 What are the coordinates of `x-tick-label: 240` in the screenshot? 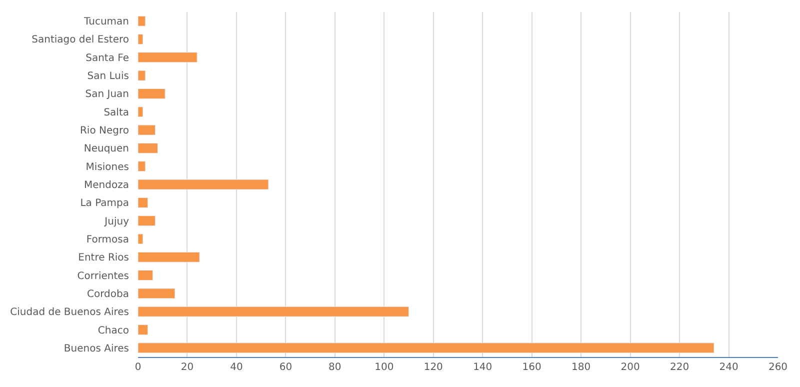 It's located at (728, 367).